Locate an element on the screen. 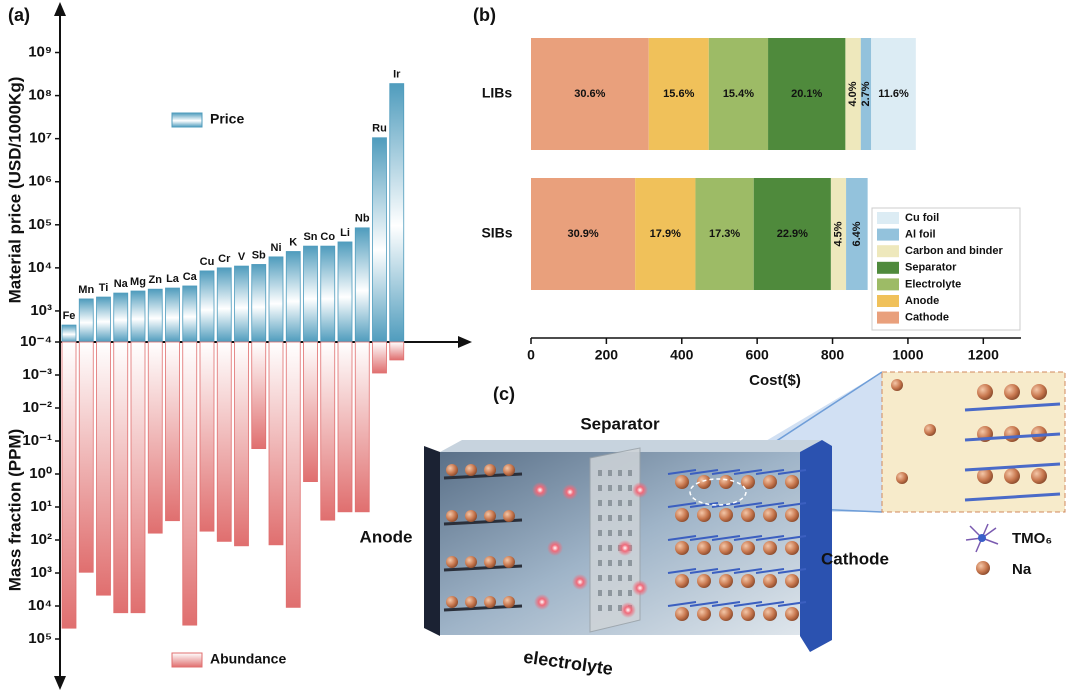 Image resolution: width=1069 pixels, height=693 pixels. category-label: V is located at coordinates (242, 257).